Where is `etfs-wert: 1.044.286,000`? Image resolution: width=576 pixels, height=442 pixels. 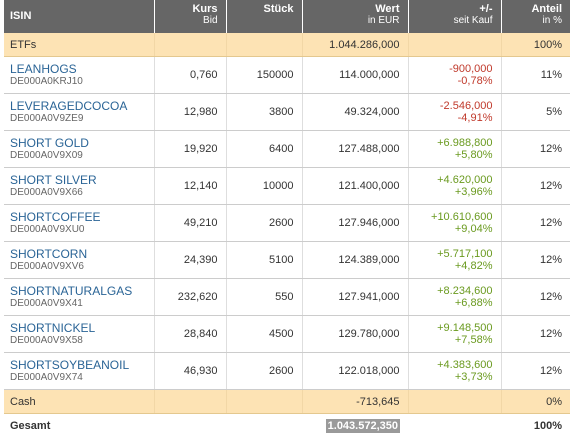 etfs-wert: 1.044.286,000 is located at coordinates (355, 45).